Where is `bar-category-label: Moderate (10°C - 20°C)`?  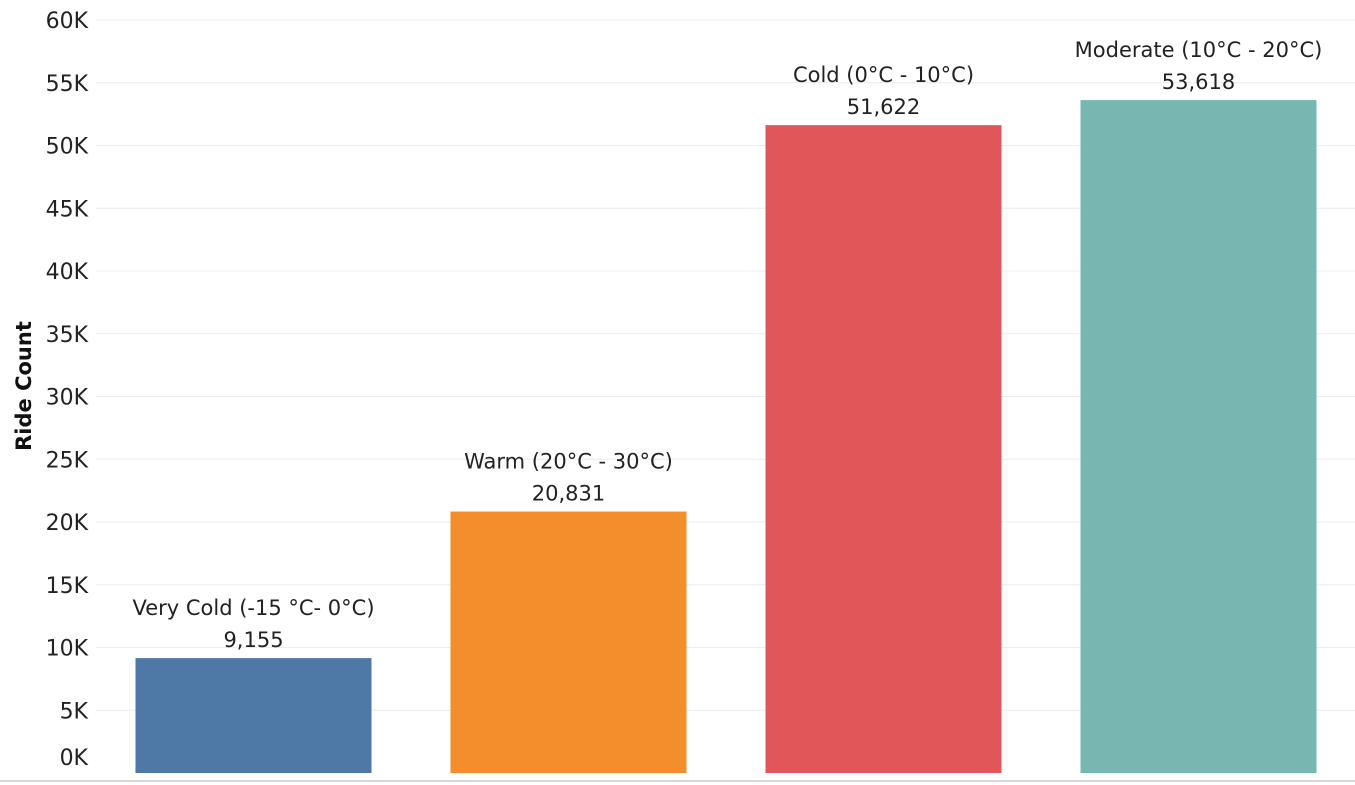 bar-category-label: Moderate (10°C - 20°C) is located at coordinates (1199, 50).